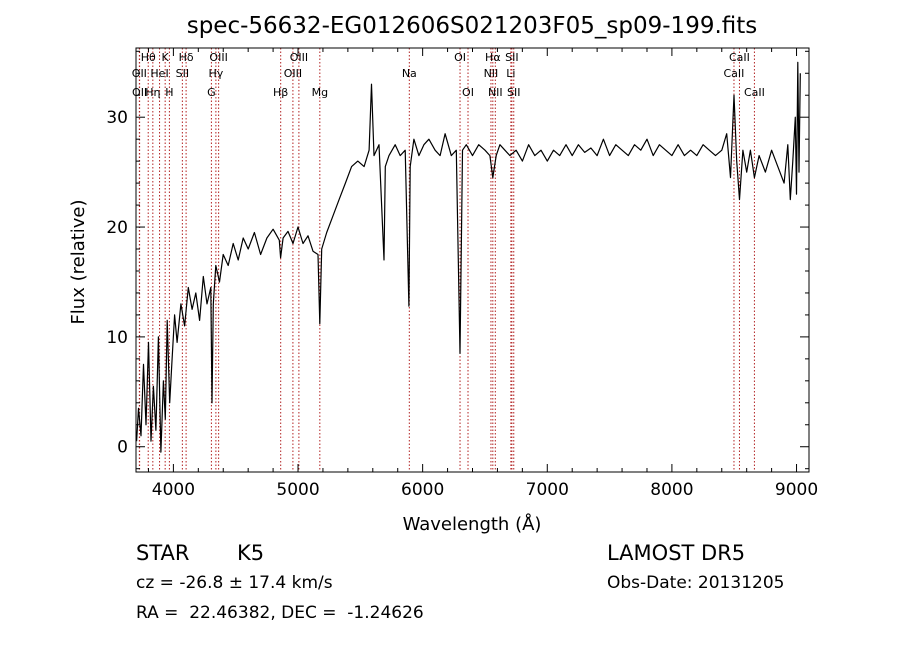 This screenshot has height=649, width=900. What do you see at coordinates (186, 57) in the screenshot?
I see `spectral-line-label: Hδ` at bounding box center [186, 57].